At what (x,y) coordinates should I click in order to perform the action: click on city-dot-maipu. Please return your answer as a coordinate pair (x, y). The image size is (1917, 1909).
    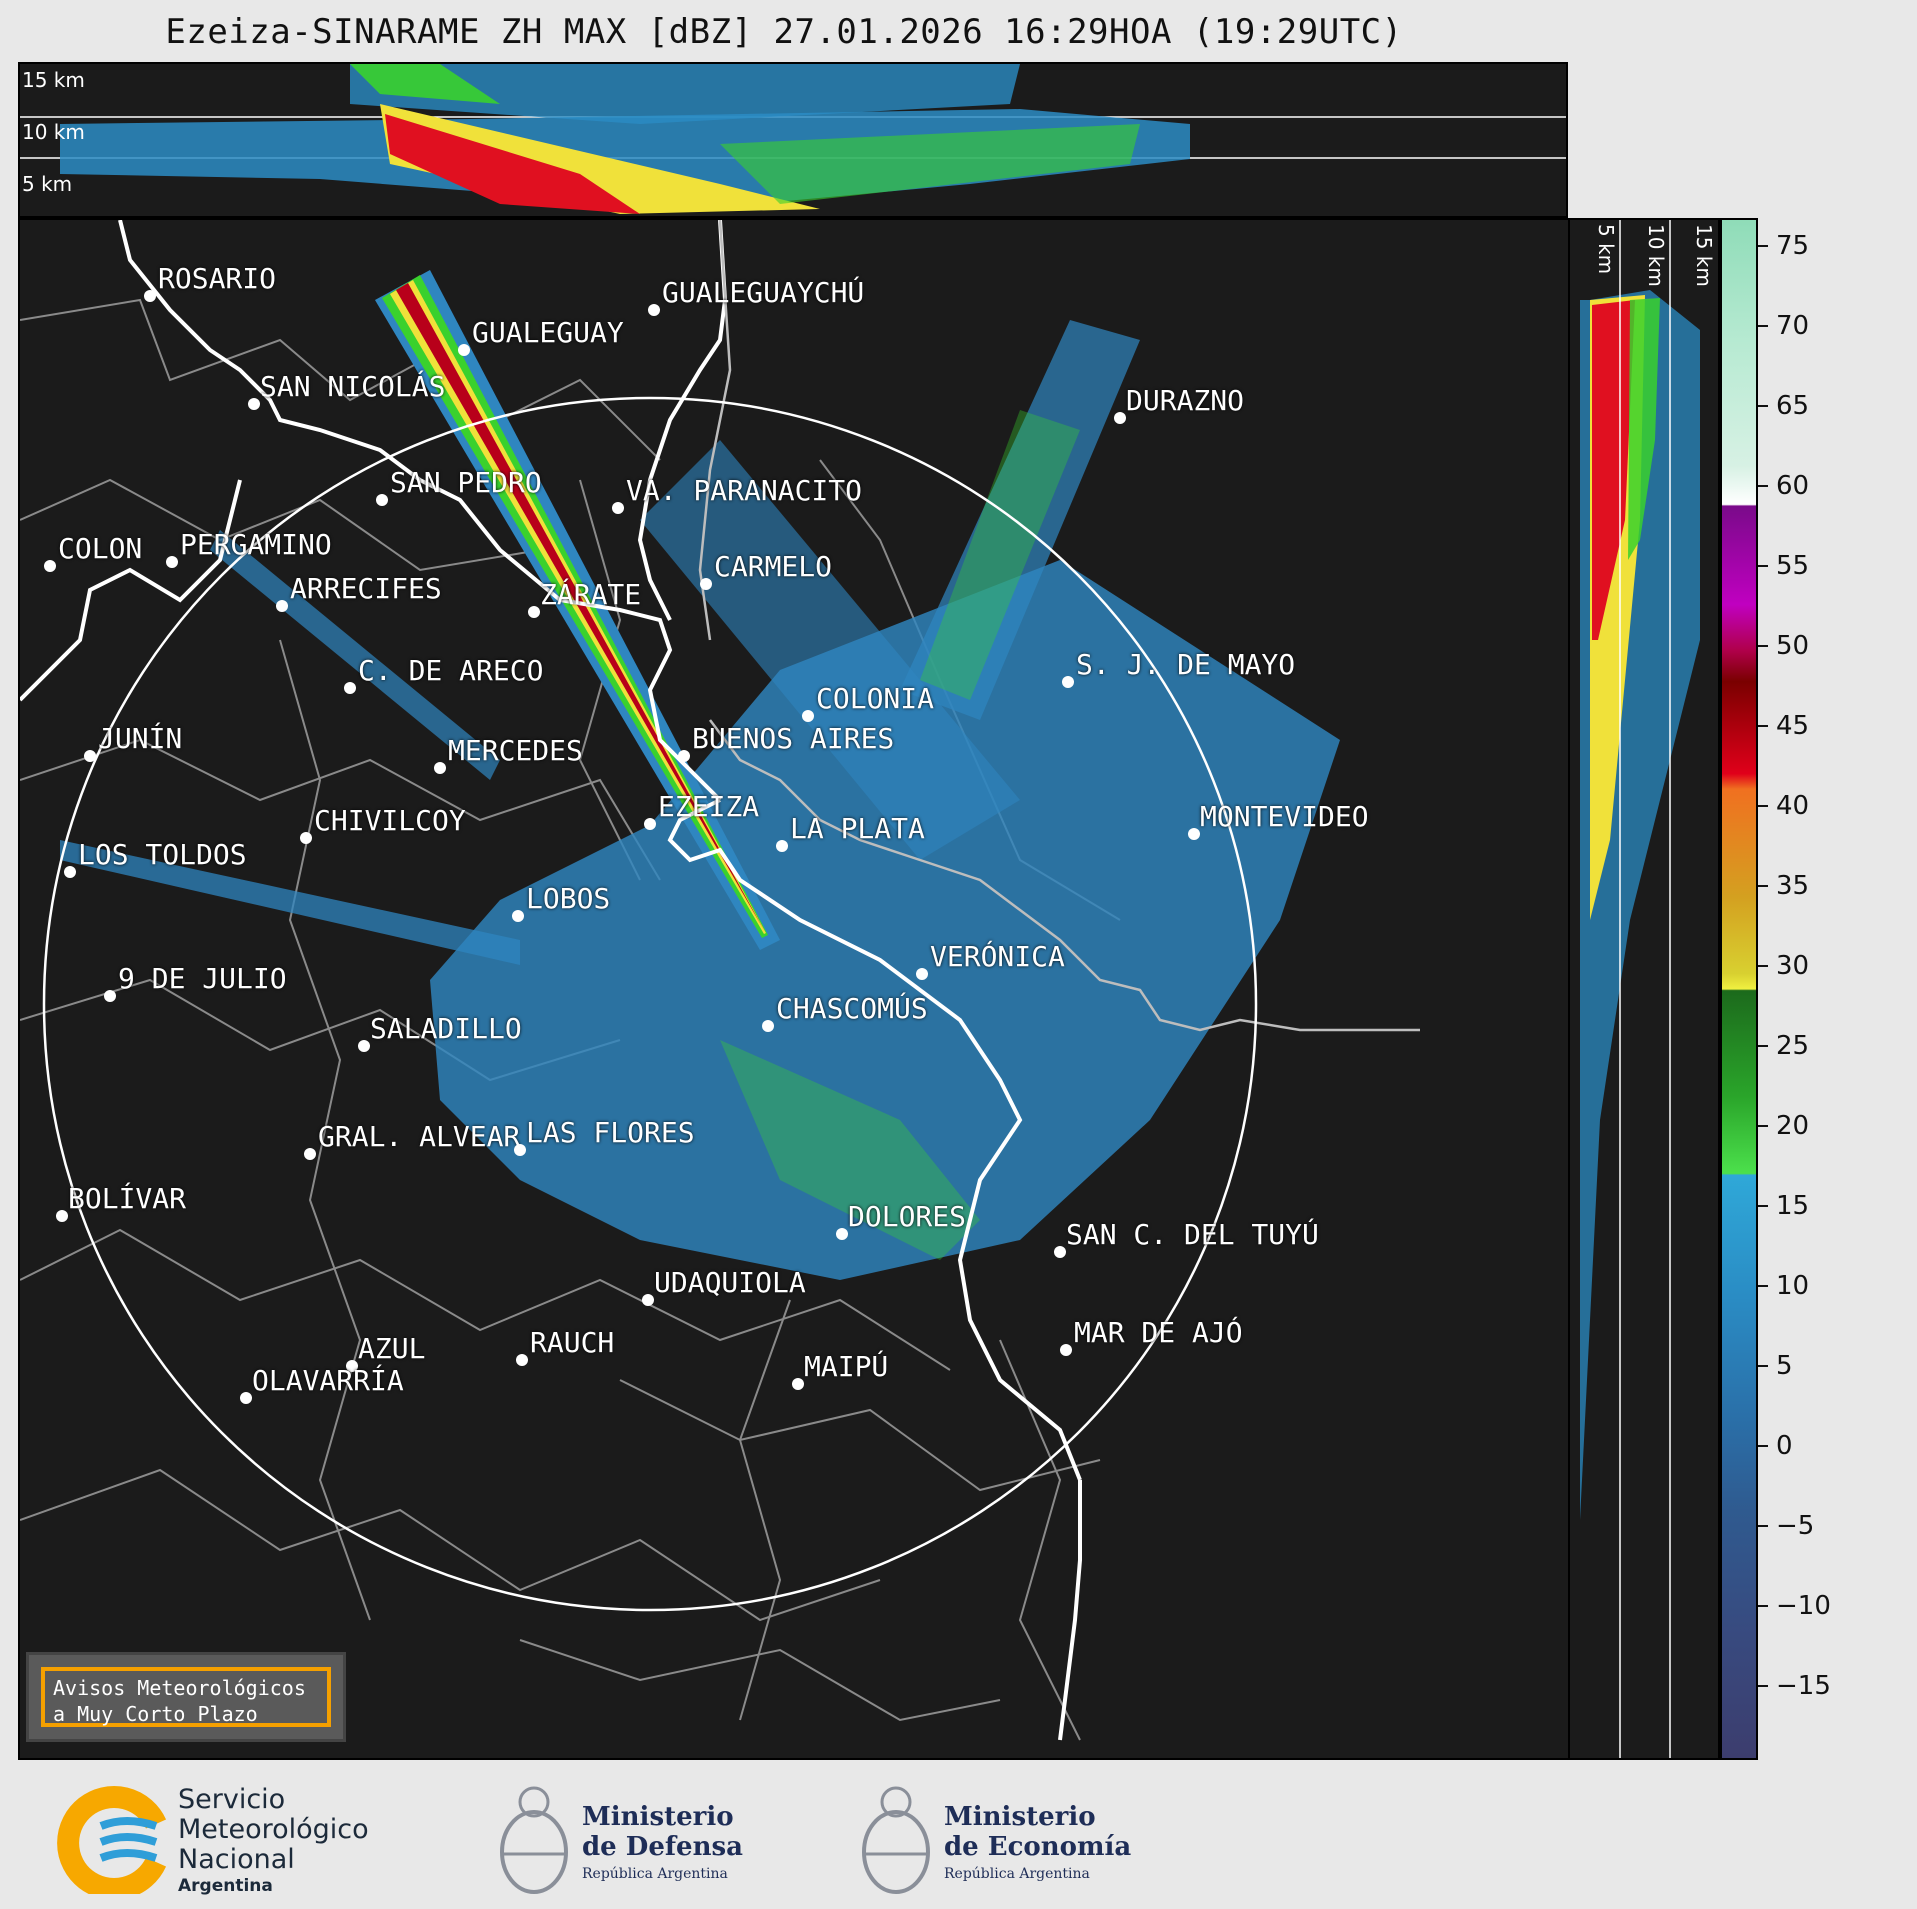
    Looking at the image, I should click on (798, 1384).